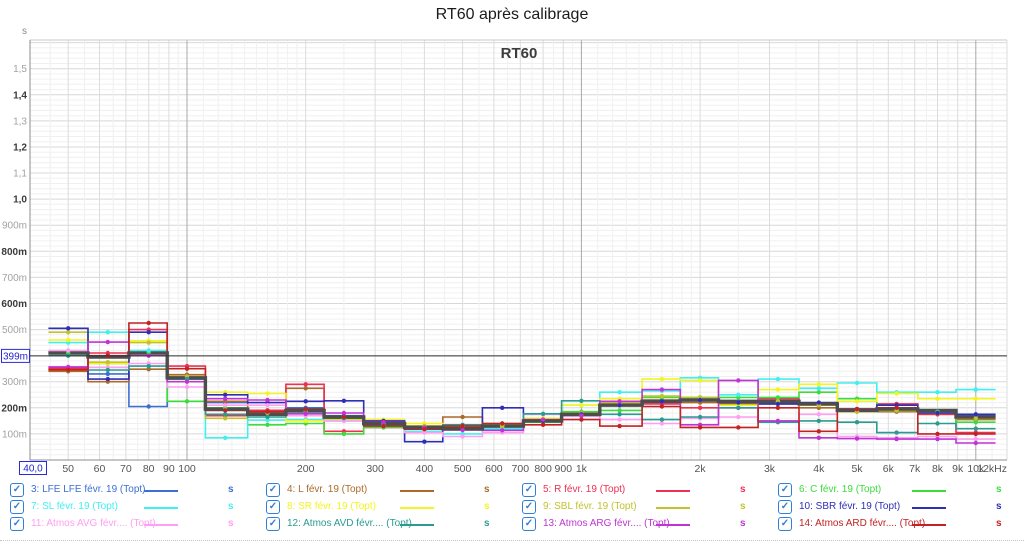 The width and height of the screenshot is (1024, 544). Describe the element at coordinates (898, 507) in the screenshot. I see `legend-item-10: ✓ 10: SBR févr. 19 (Topt) s` at that location.